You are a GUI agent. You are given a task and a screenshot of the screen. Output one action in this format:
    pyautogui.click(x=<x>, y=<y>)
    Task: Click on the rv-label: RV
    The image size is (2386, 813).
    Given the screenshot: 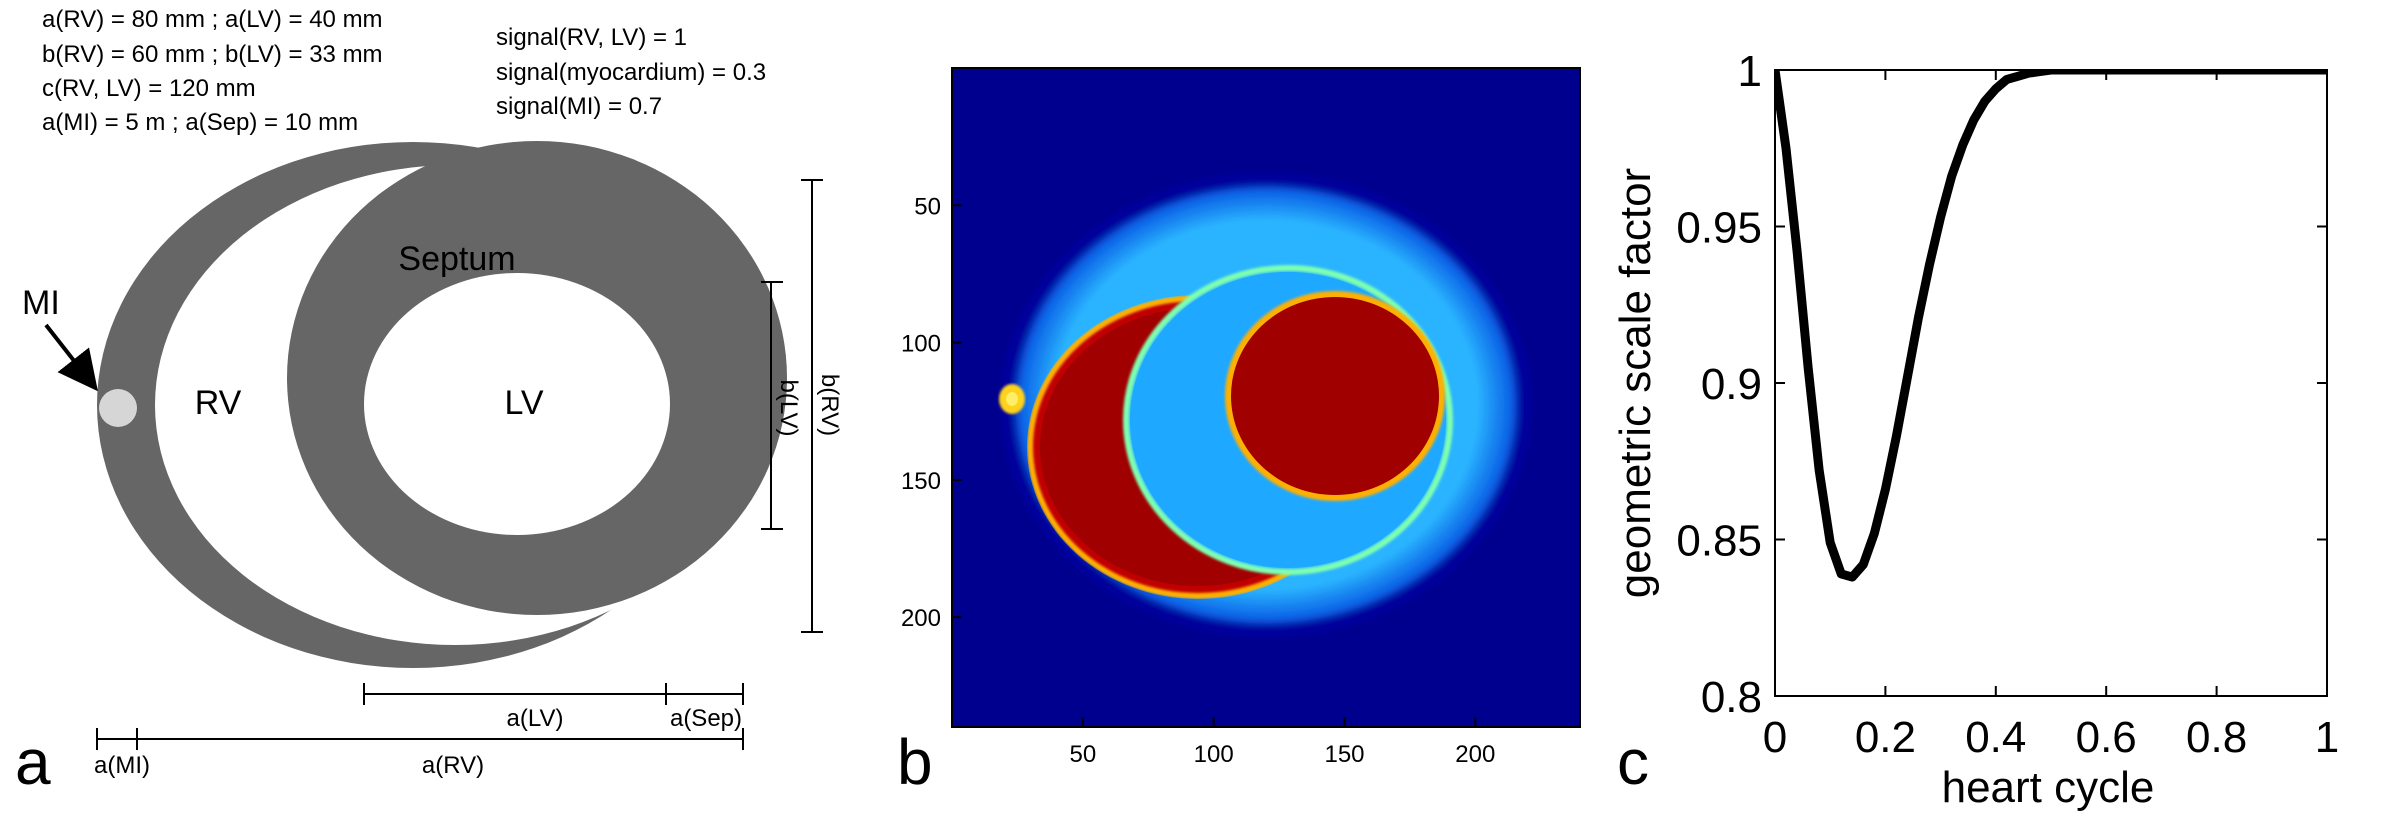 What is the action you would take?
    pyautogui.click(x=218, y=403)
    